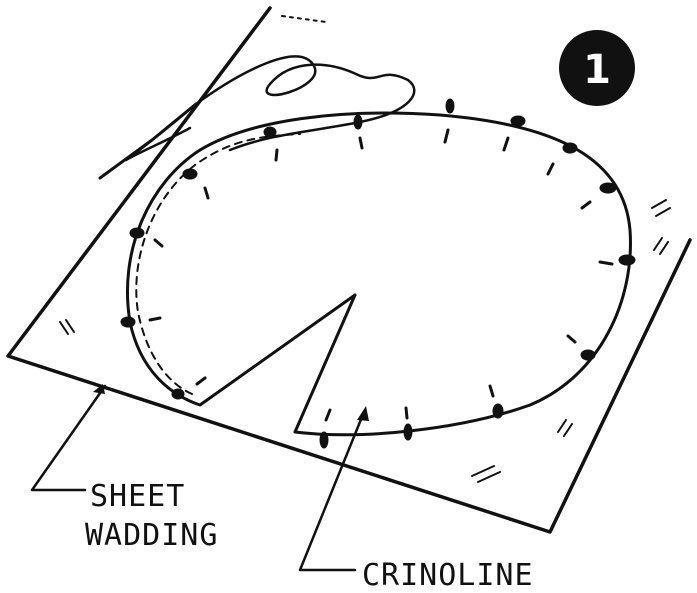 Image resolution: width=697 pixels, height=593 pixels. Describe the element at coordinates (68, 438) in the screenshot. I see `leader-sheet-wadding` at that location.